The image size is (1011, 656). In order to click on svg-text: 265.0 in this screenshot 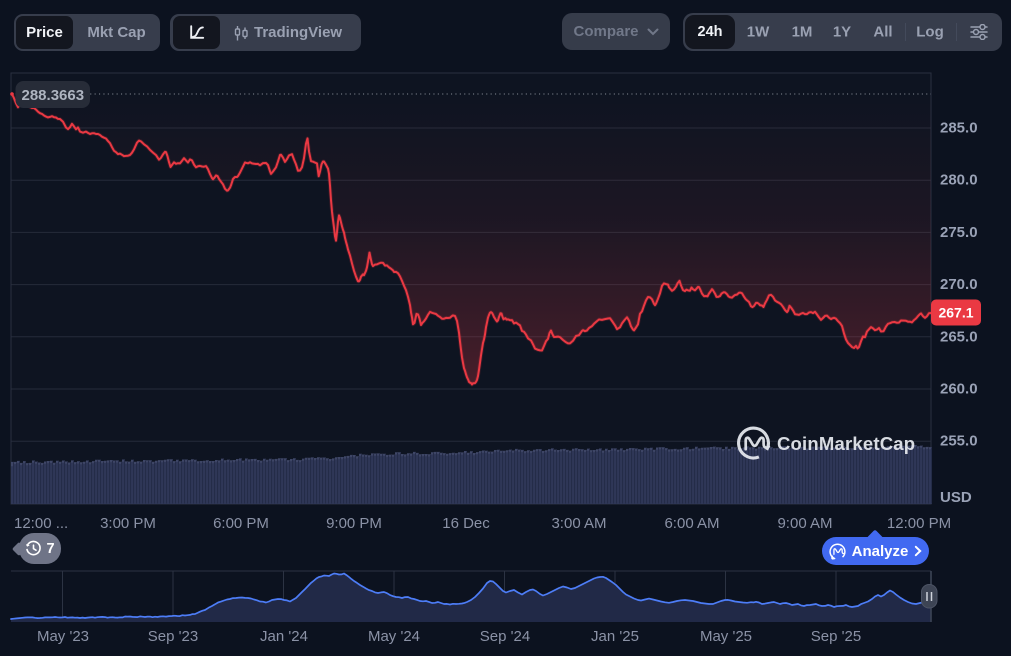, I will do `click(959, 336)`.